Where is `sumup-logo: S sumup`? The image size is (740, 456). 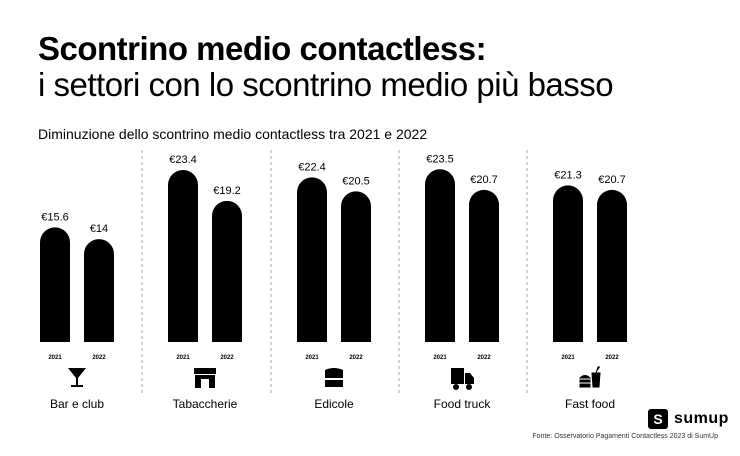
sumup-logo: S sumup is located at coordinates (688, 419).